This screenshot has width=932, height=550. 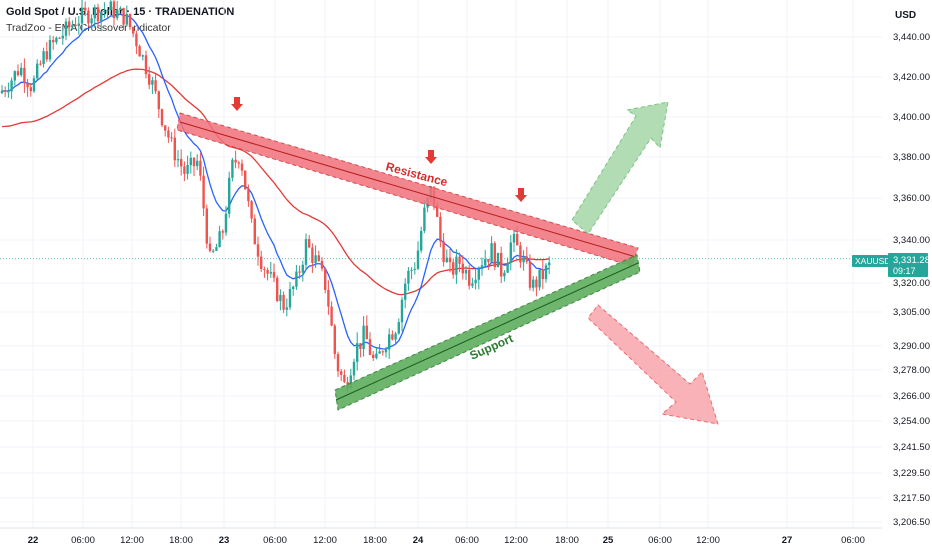 I want to click on y-tick-label: 3,380.00, so click(x=911, y=157).